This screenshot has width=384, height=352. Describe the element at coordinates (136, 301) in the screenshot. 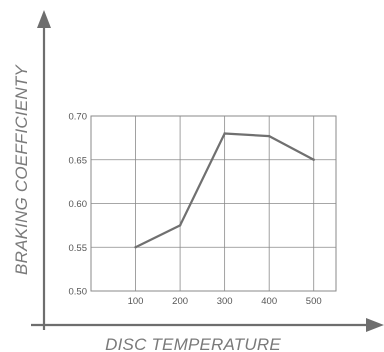

I see `x-tick-label: 100` at that location.